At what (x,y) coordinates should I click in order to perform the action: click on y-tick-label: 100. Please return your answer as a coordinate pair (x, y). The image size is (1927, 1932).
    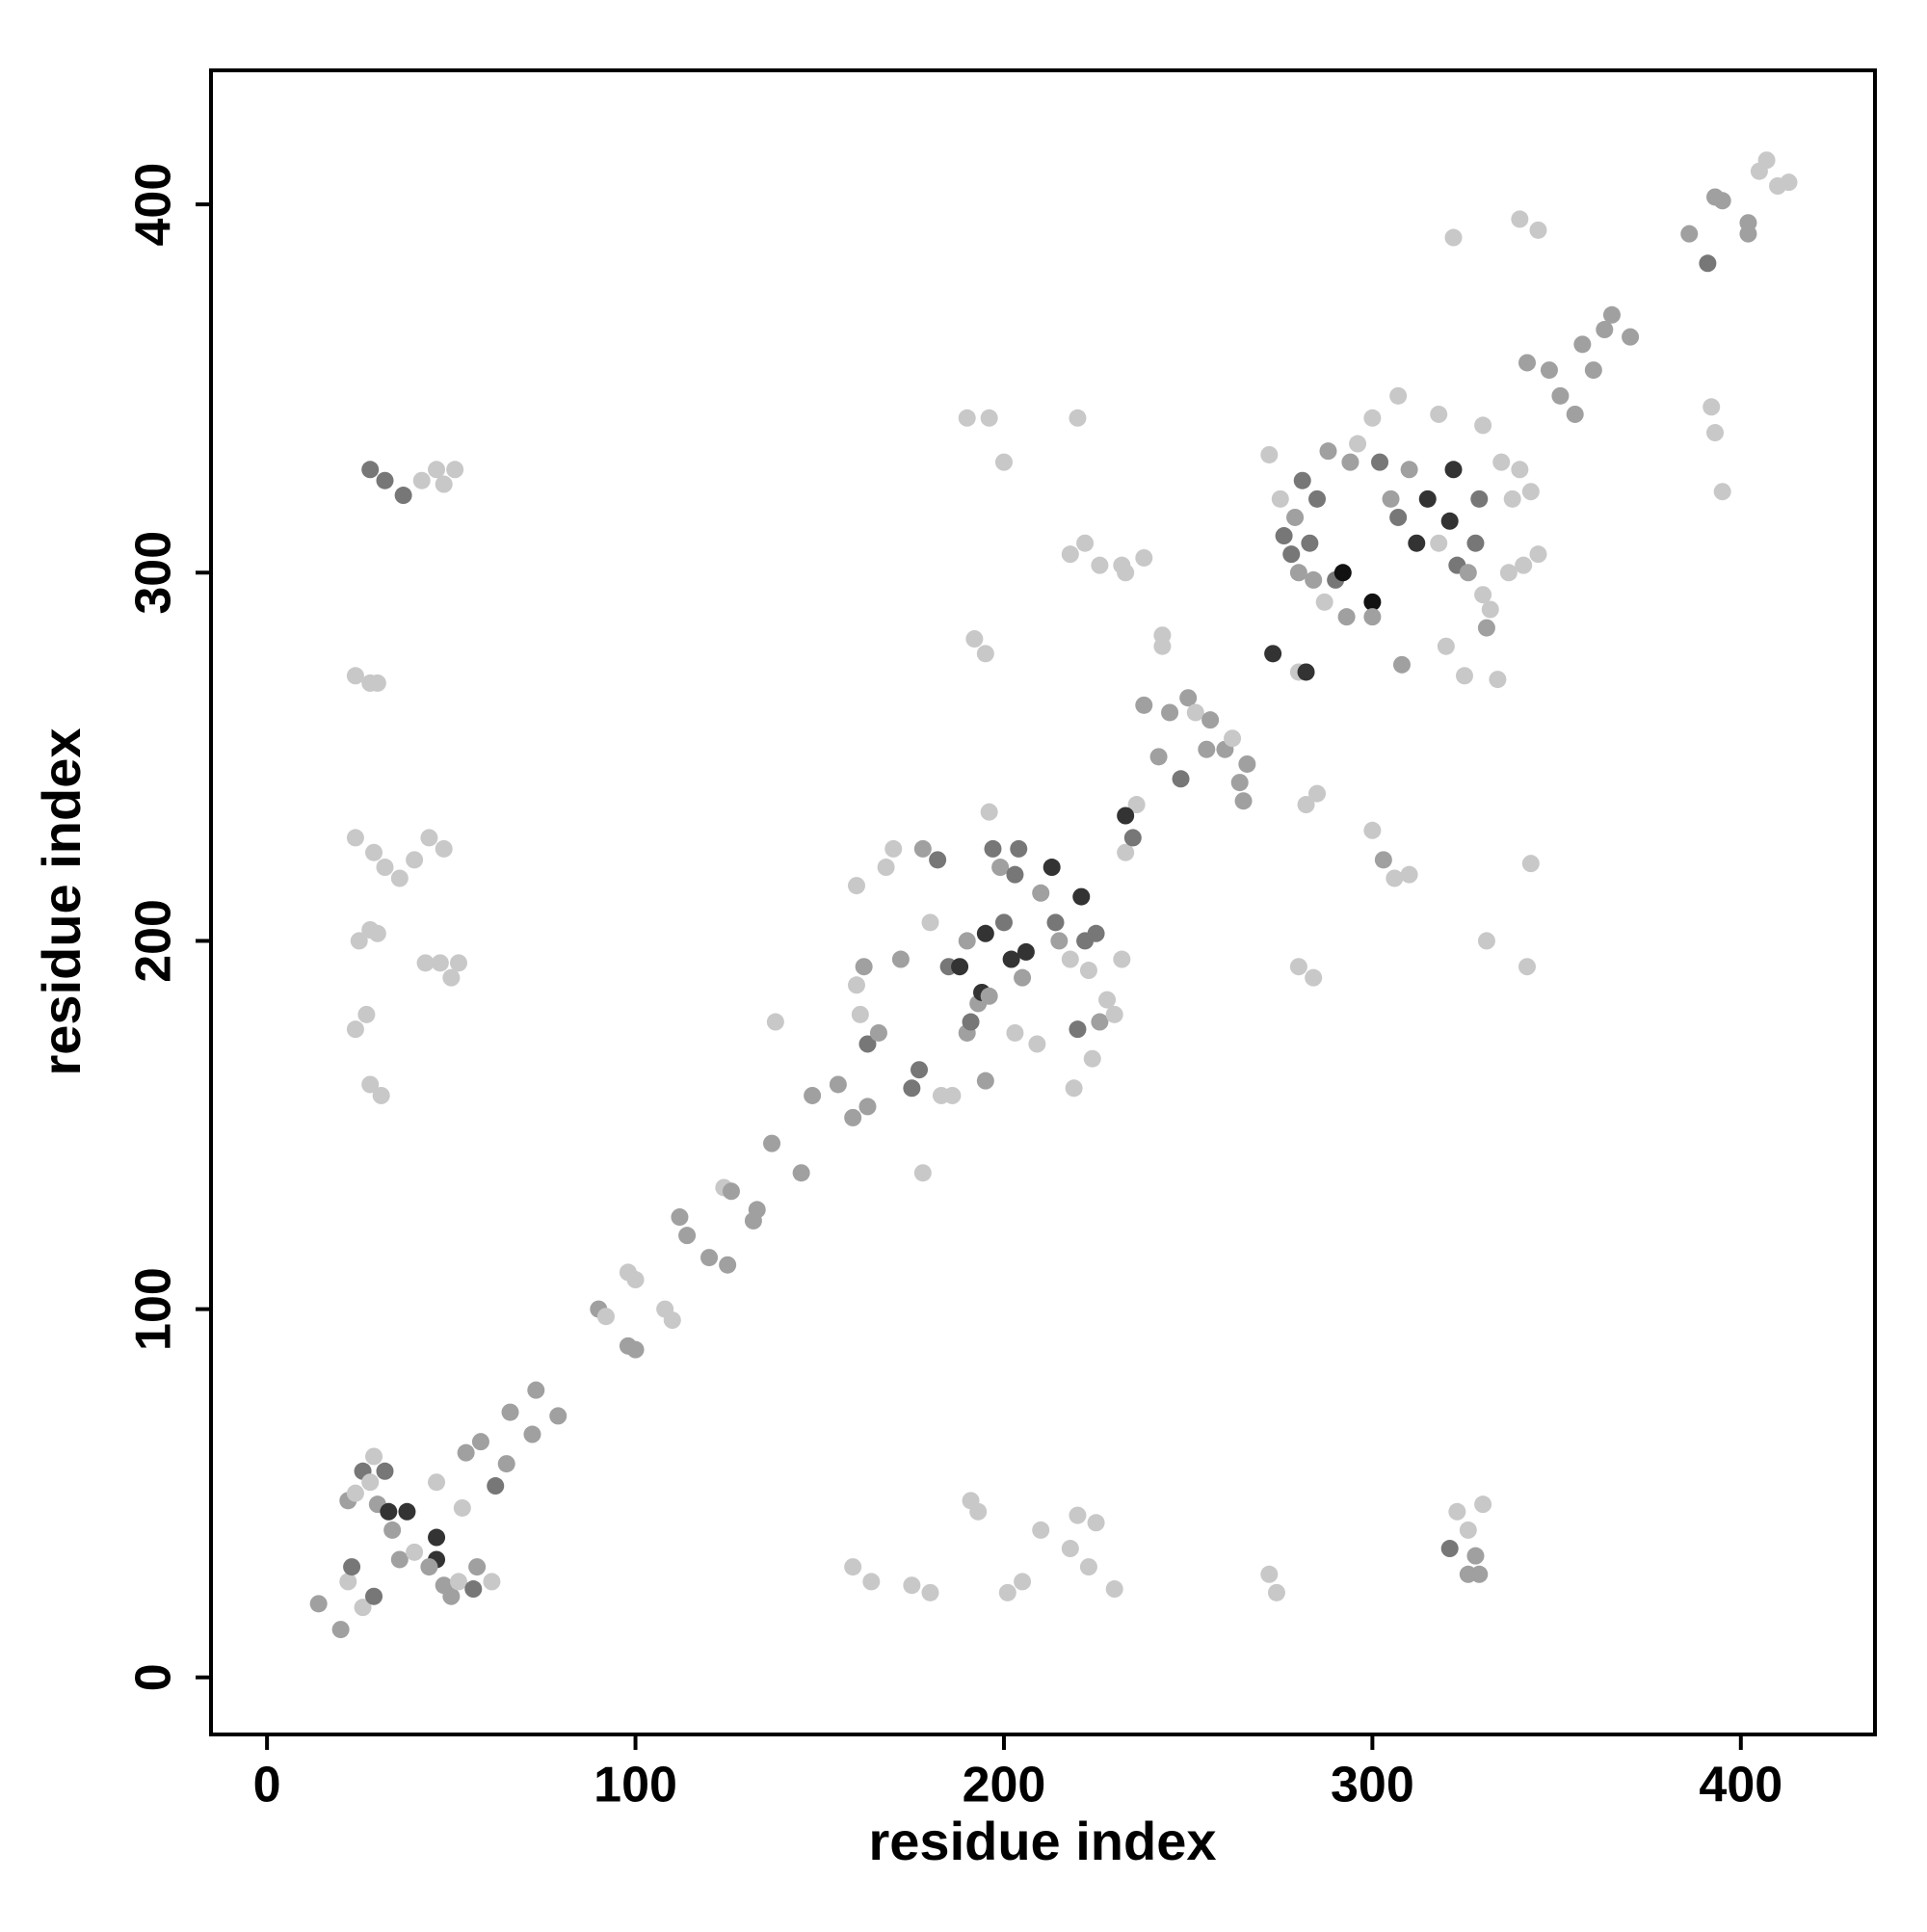
    Looking at the image, I should click on (154, 1309).